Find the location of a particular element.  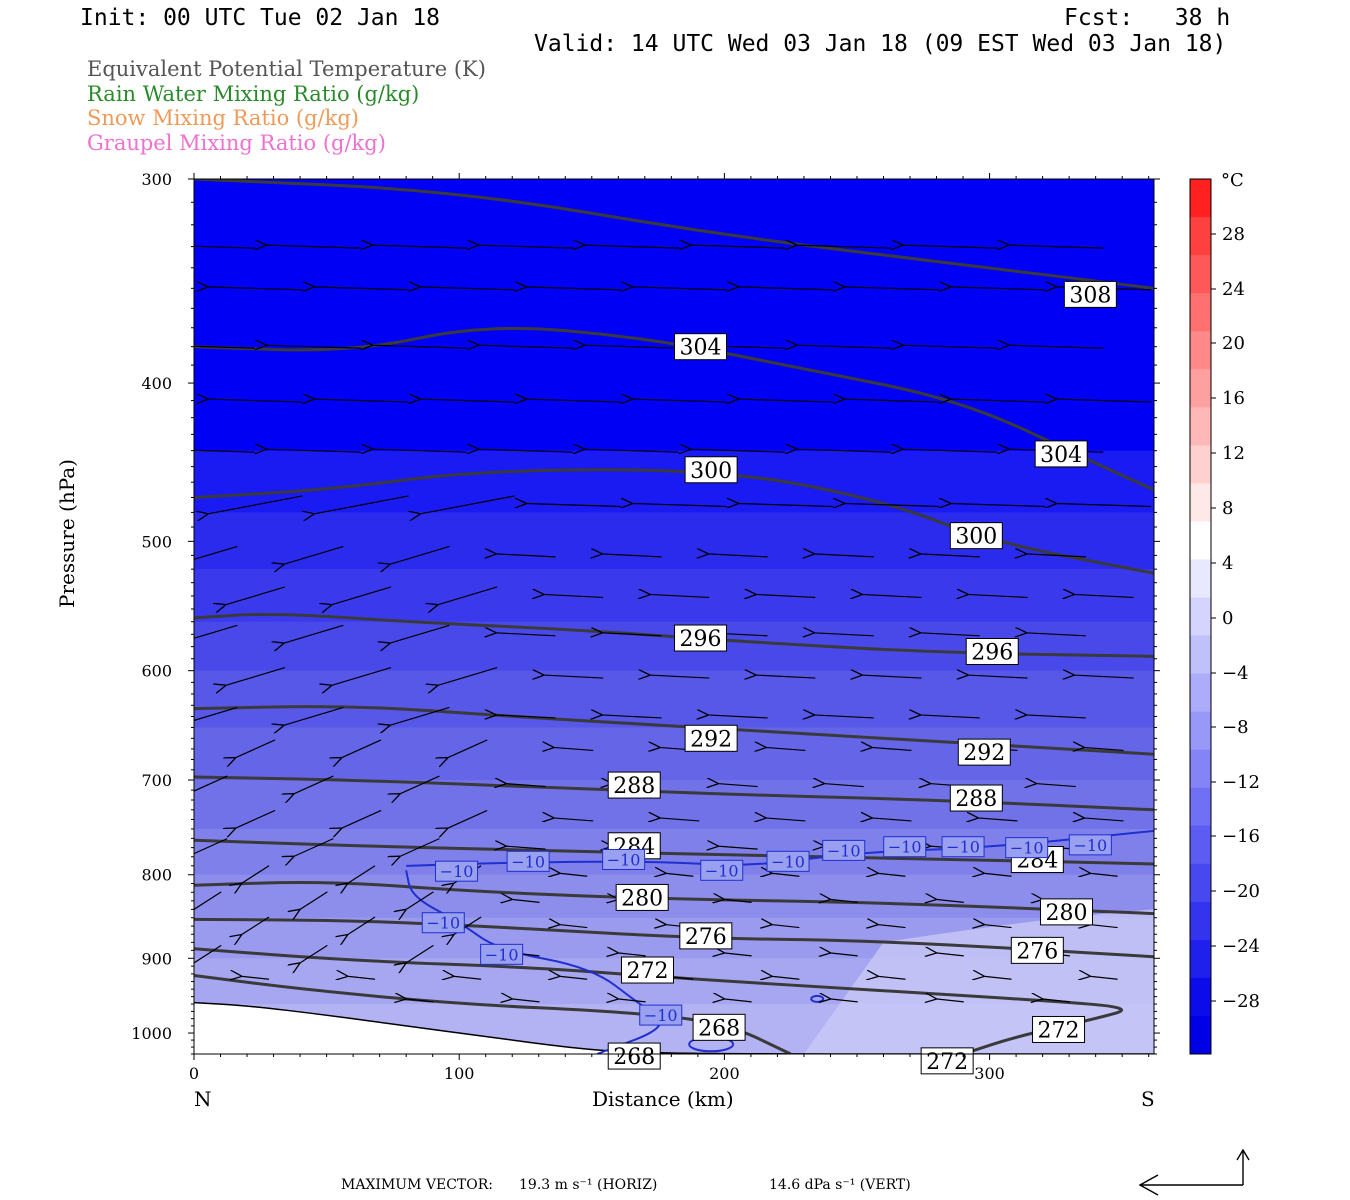

temp-fill-band is located at coordinates (674, 896).